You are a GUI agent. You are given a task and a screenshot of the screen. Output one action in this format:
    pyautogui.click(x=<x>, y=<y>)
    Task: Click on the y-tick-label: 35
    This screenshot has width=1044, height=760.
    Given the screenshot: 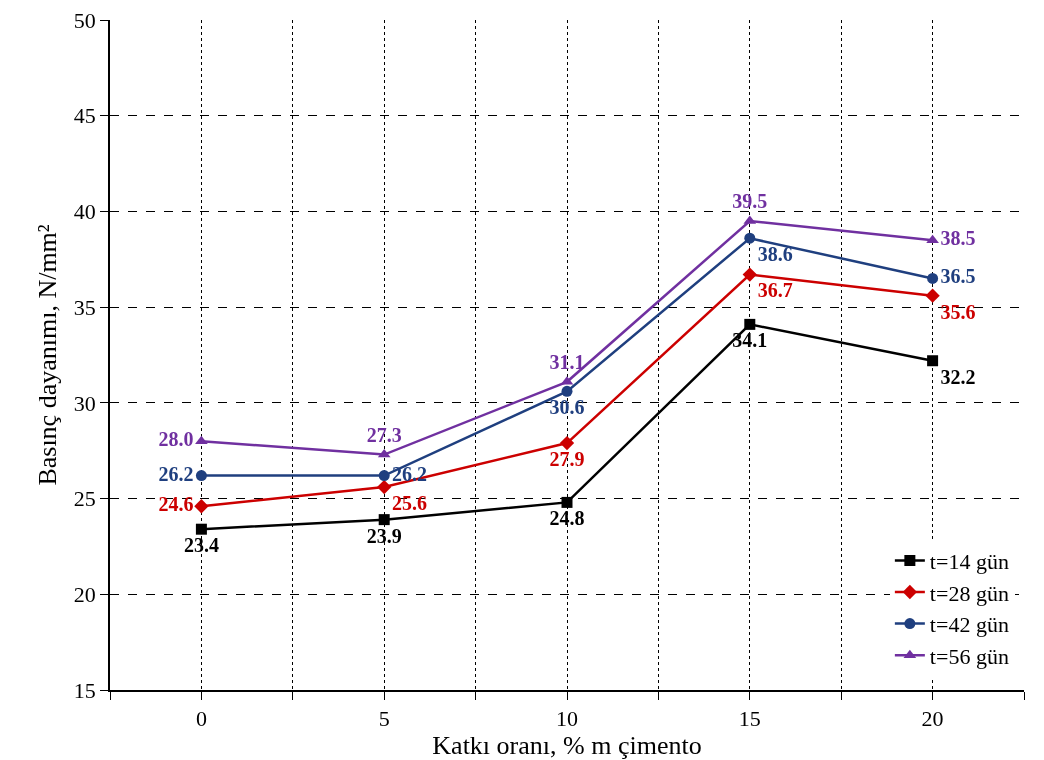 What is the action you would take?
    pyautogui.click(x=84, y=307)
    